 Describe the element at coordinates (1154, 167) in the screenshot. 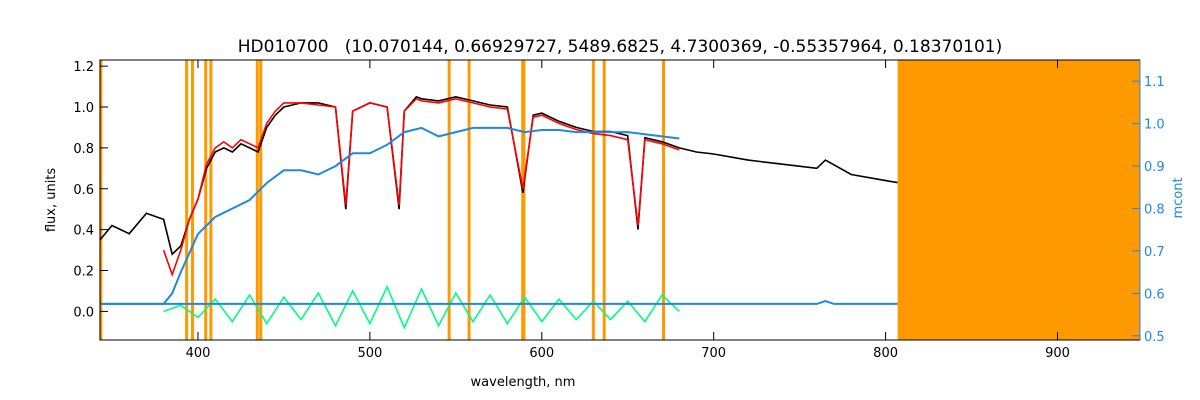

I see `y2-tick-label-0.9: 0.9` at that location.